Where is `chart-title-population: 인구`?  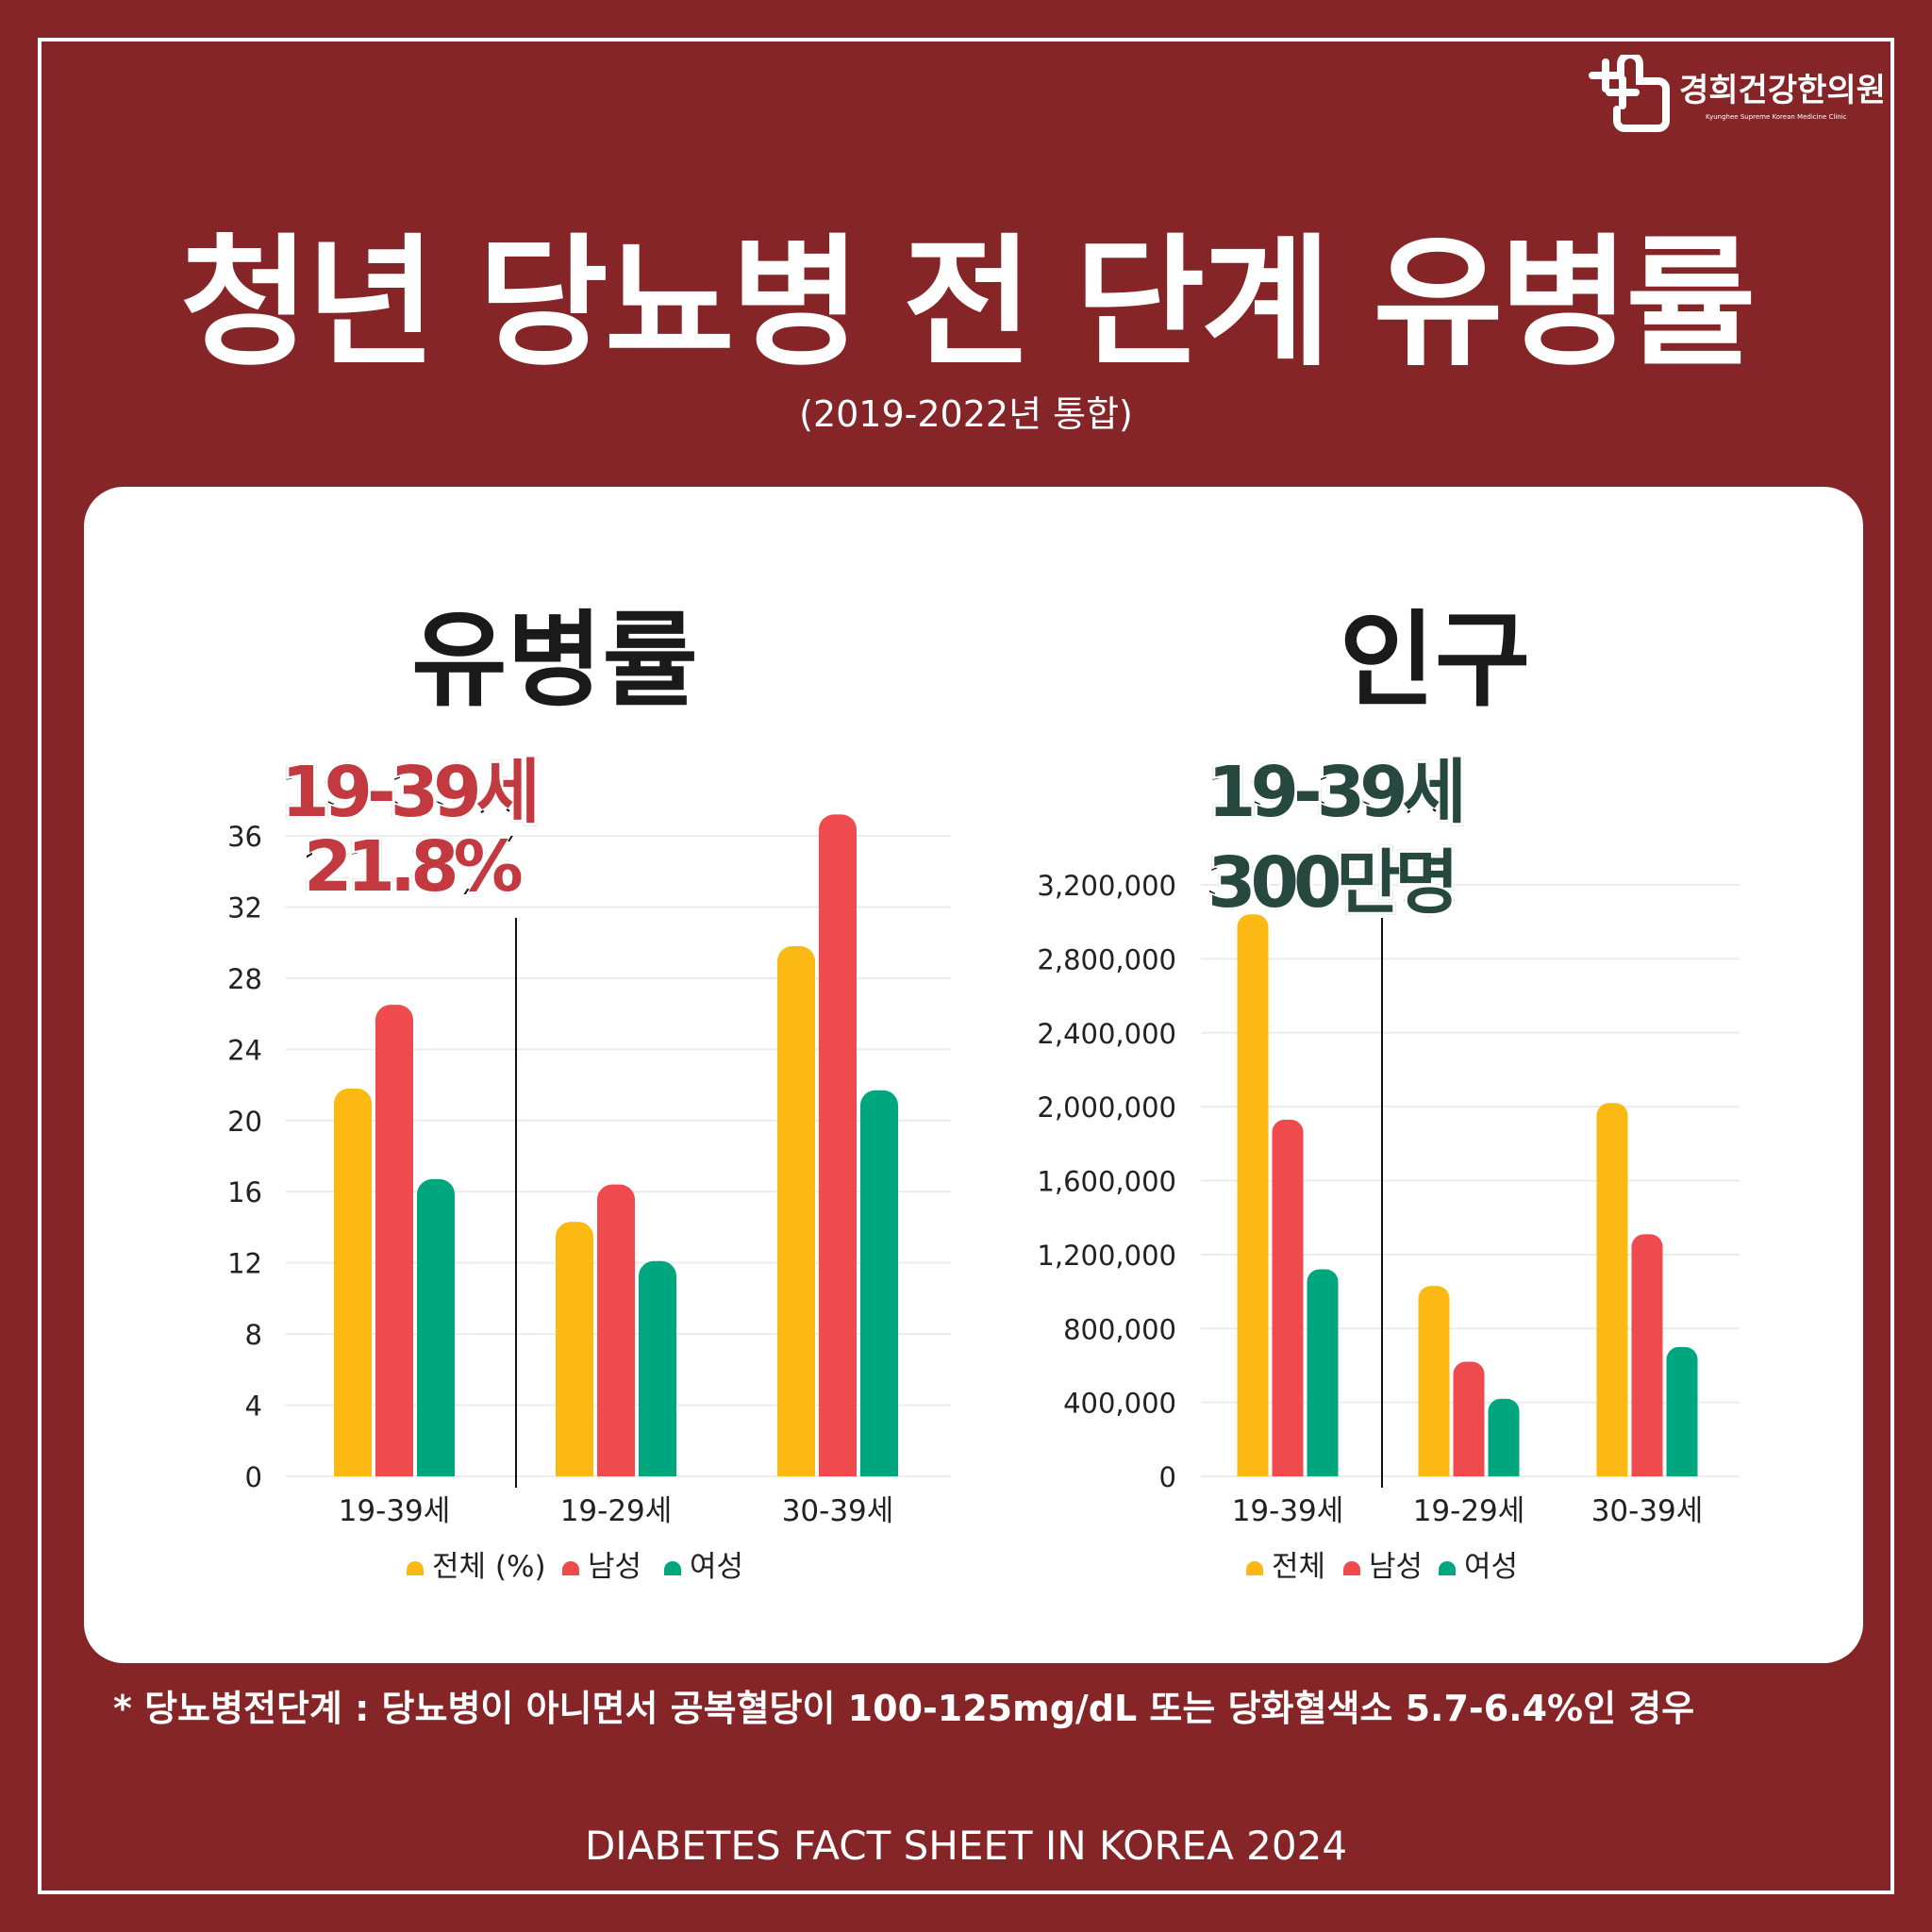 chart-title-population: 인구 is located at coordinates (1435, 660).